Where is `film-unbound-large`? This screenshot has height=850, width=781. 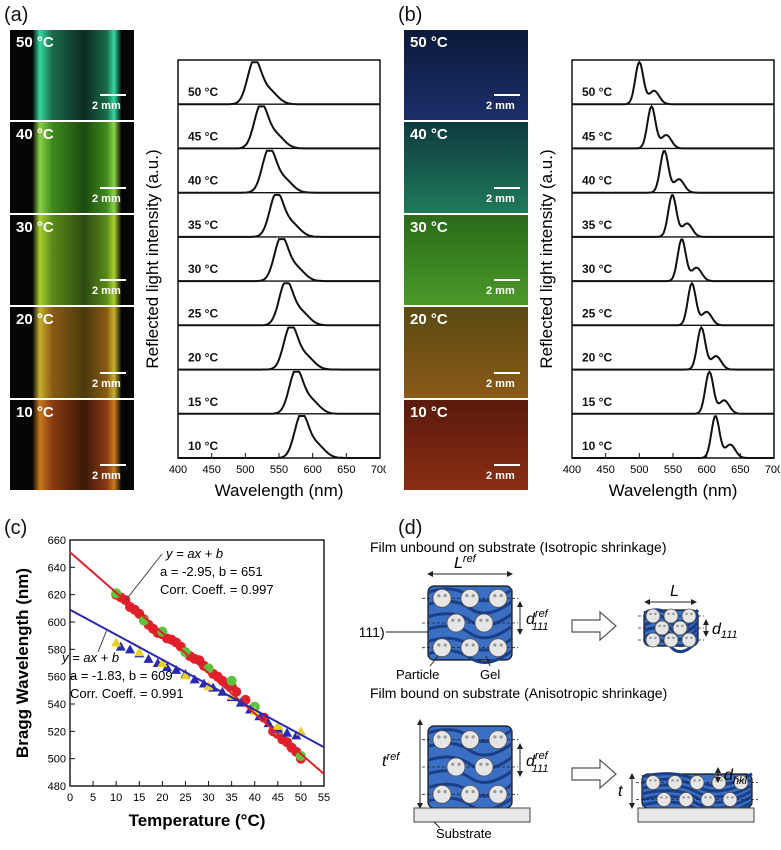
film-unbound-large is located at coordinates (470, 624).